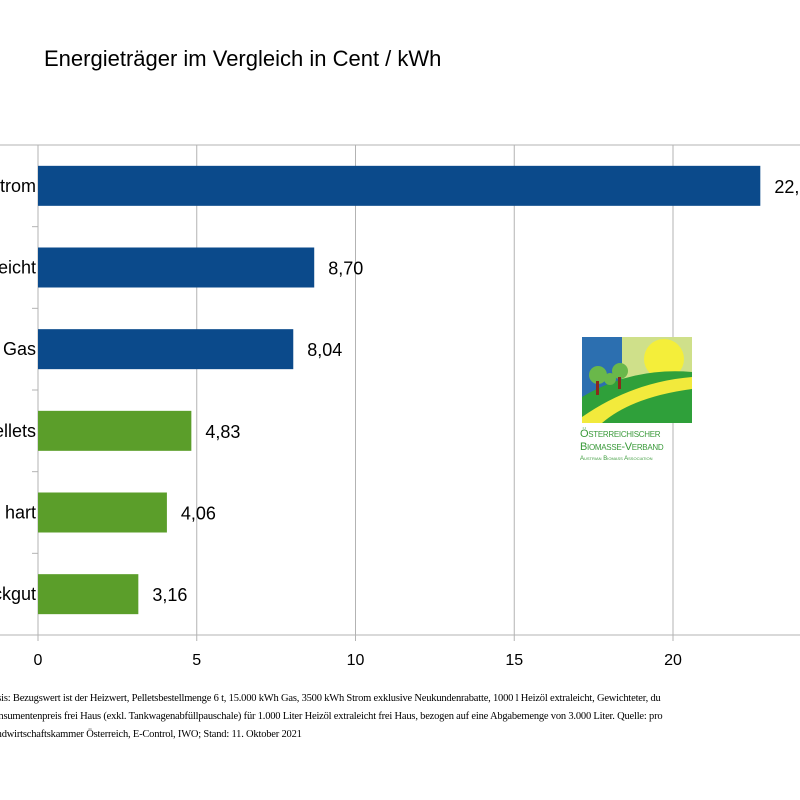 The image size is (800, 800). I want to click on chart-title: Energieträger im Vergleich in Cent / kWh, so click(243, 58).